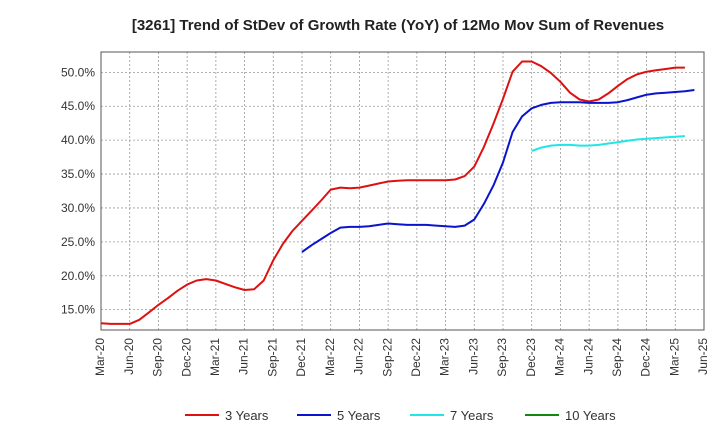 This screenshot has height=440, width=720. Describe the element at coordinates (78, 276) in the screenshot. I see `y-tick-label: 20.0%` at that location.